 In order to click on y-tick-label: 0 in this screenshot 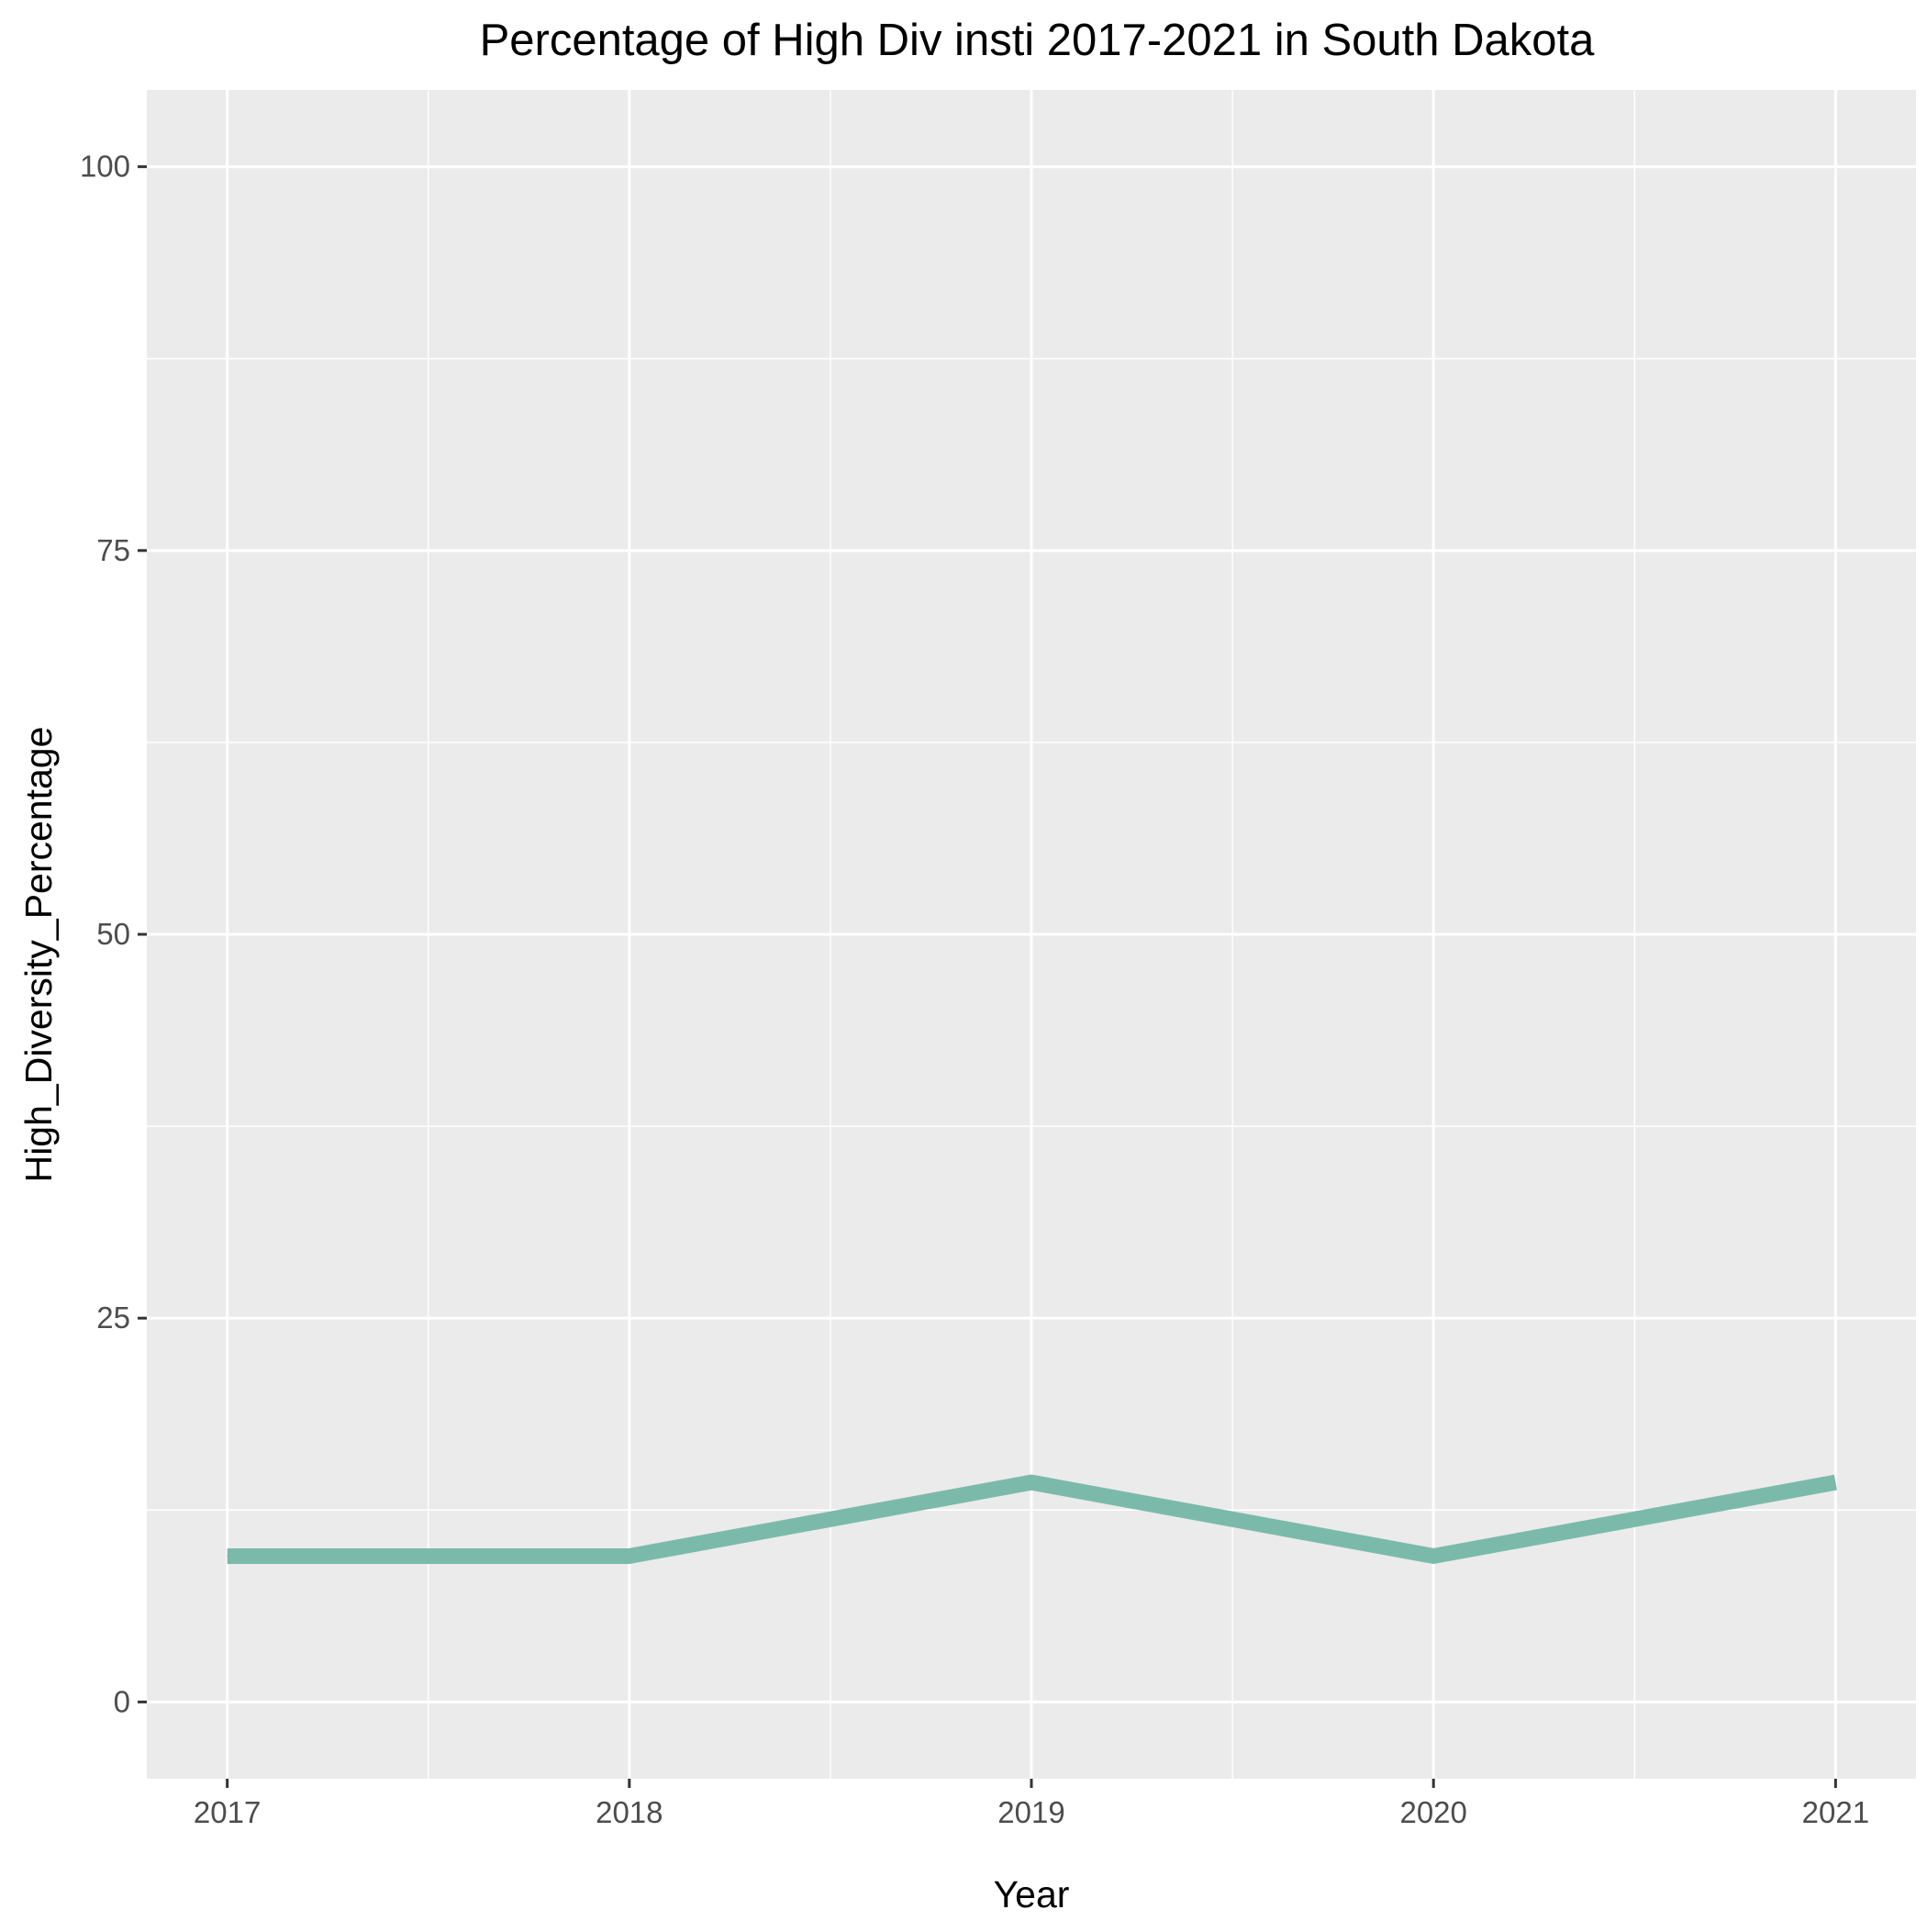, I will do `click(122, 1701)`.